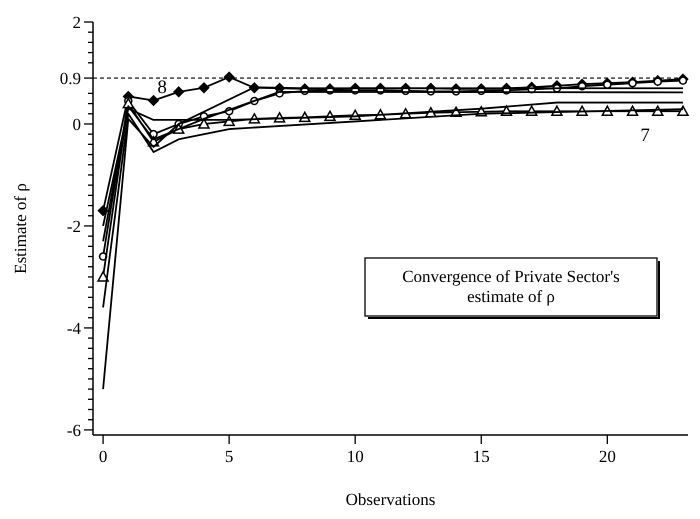 The image size is (700, 519). Describe the element at coordinates (73, 430) in the screenshot. I see `y-tick-label: -6` at that location.